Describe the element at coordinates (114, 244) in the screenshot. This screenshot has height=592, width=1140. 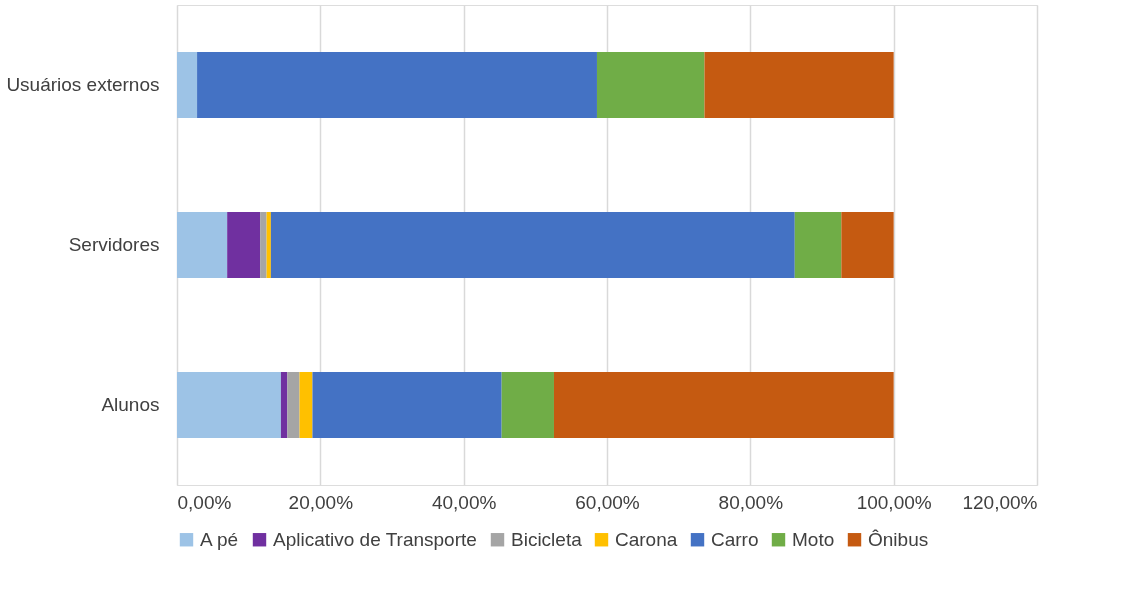
I see `y-tick-label: Servidores` at that location.